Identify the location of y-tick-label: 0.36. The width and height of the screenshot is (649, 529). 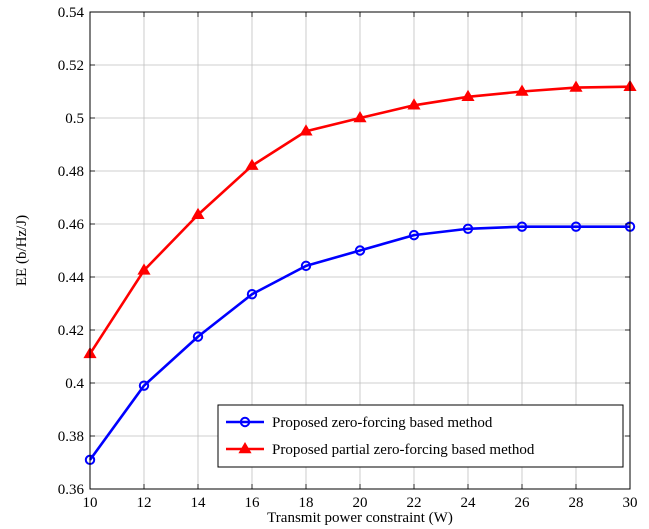
(71, 490).